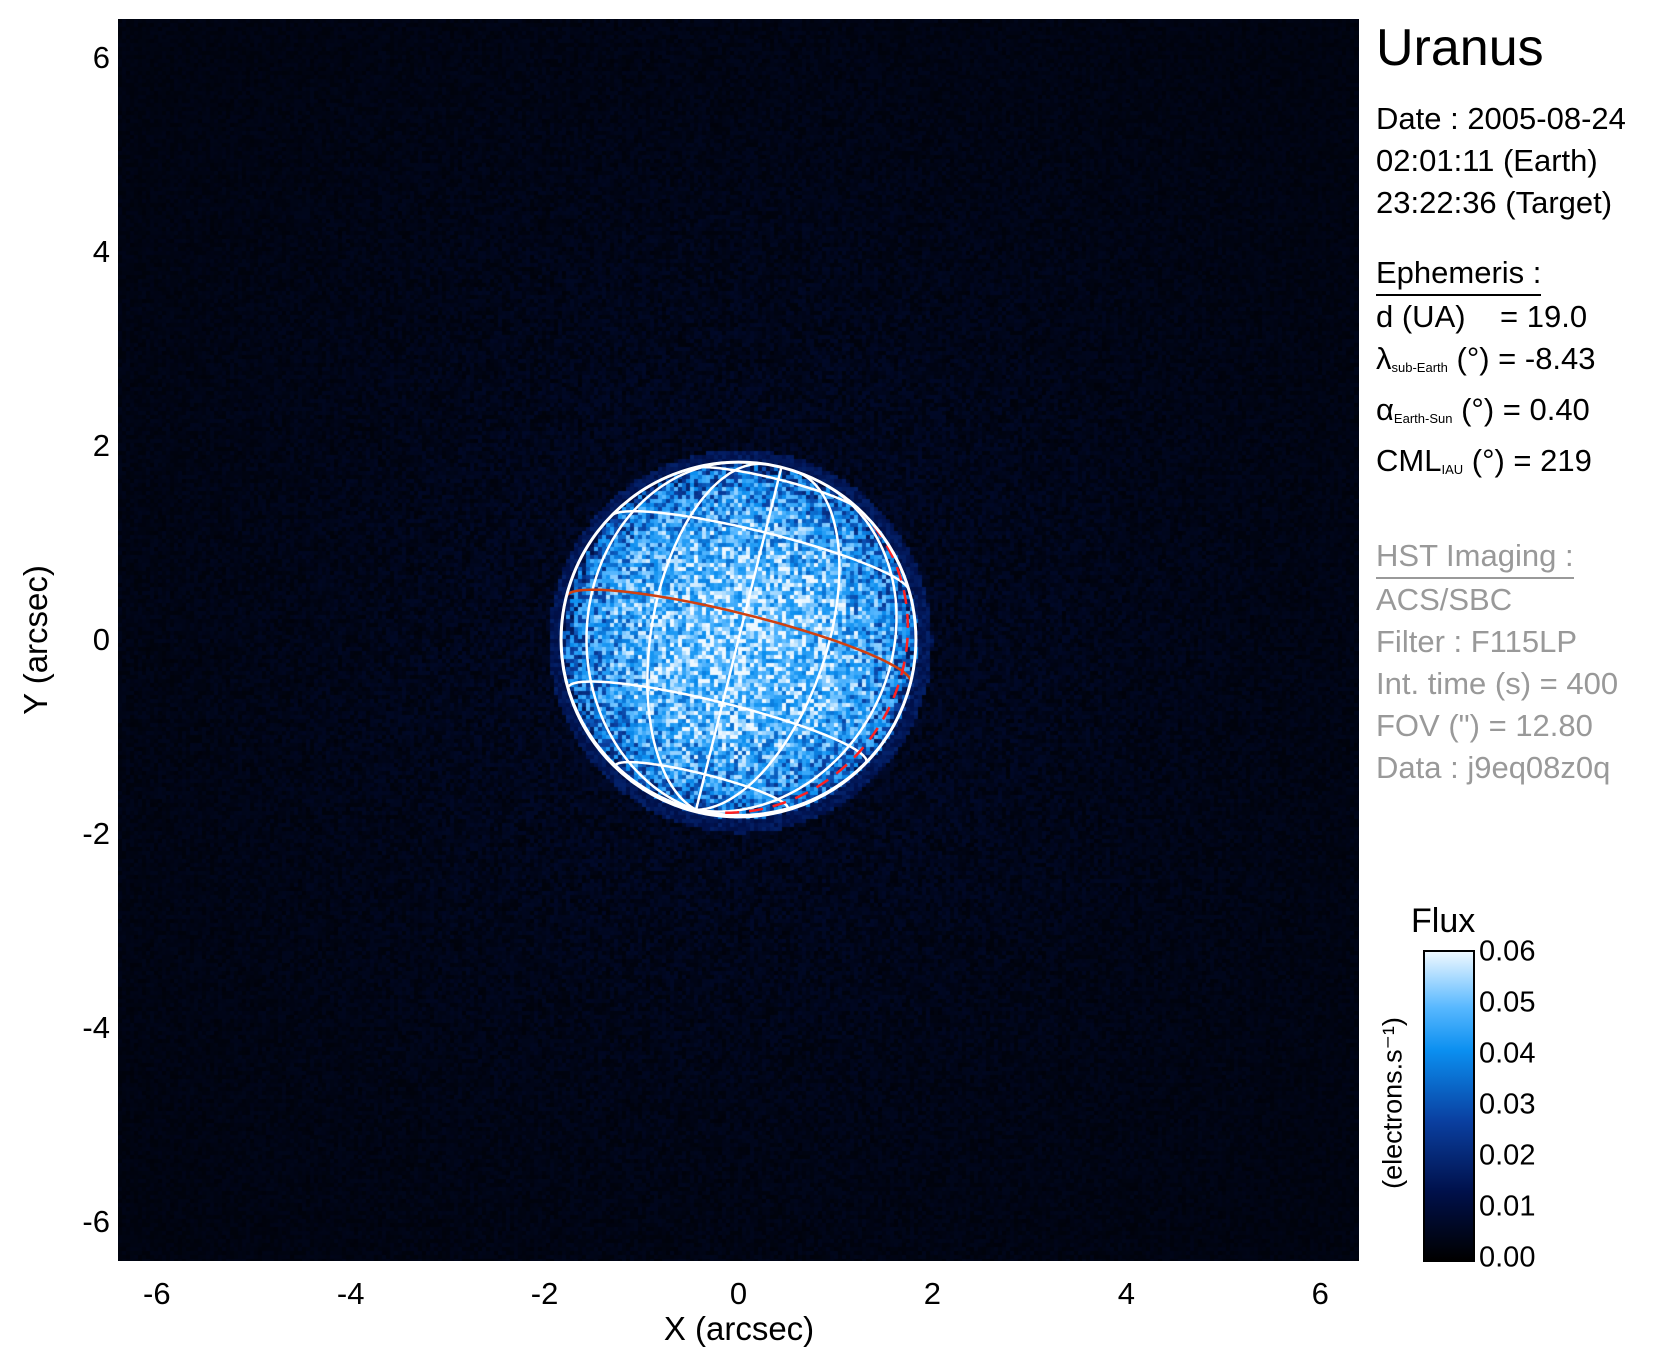  Describe the element at coordinates (1384, 358) in the screenshot. I see `lambda-symbol: λ` at that location.